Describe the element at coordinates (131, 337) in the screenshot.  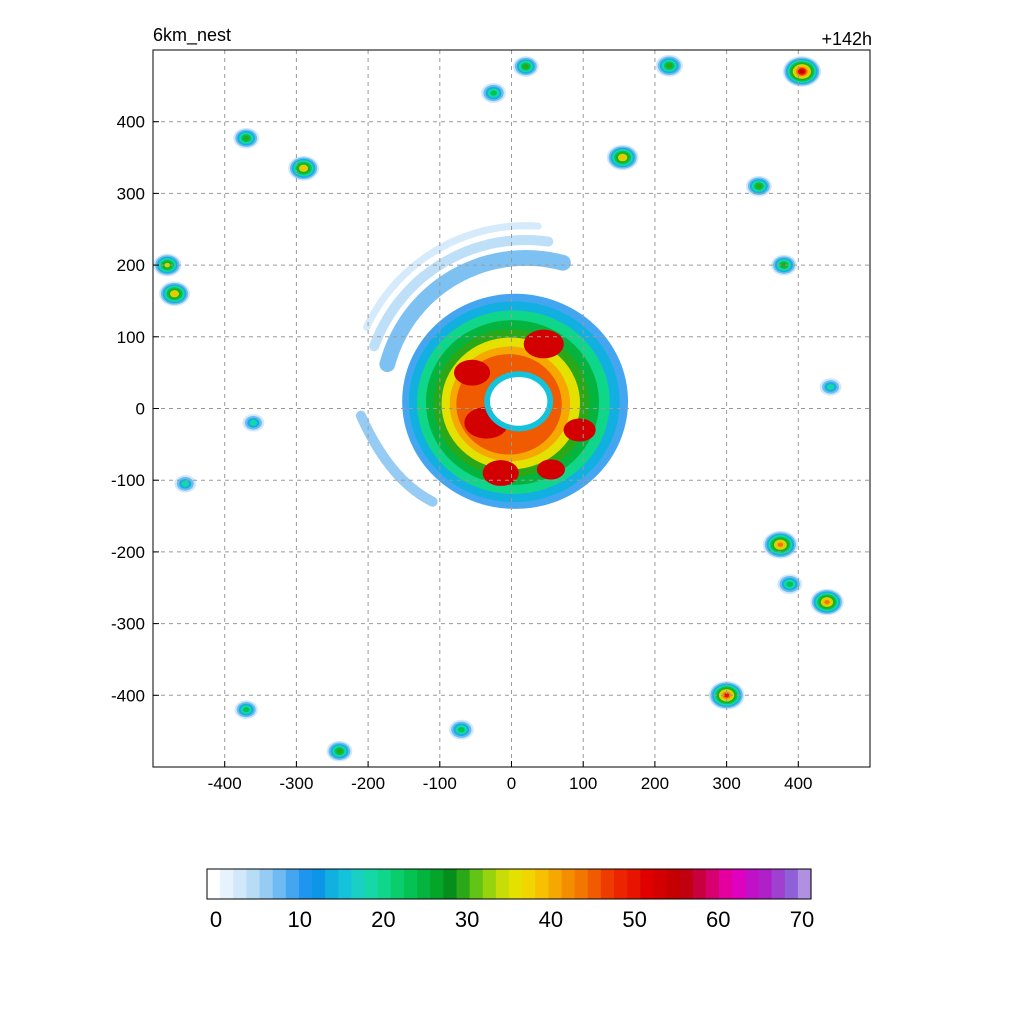
I see `y-tick-label: 100` at that location.